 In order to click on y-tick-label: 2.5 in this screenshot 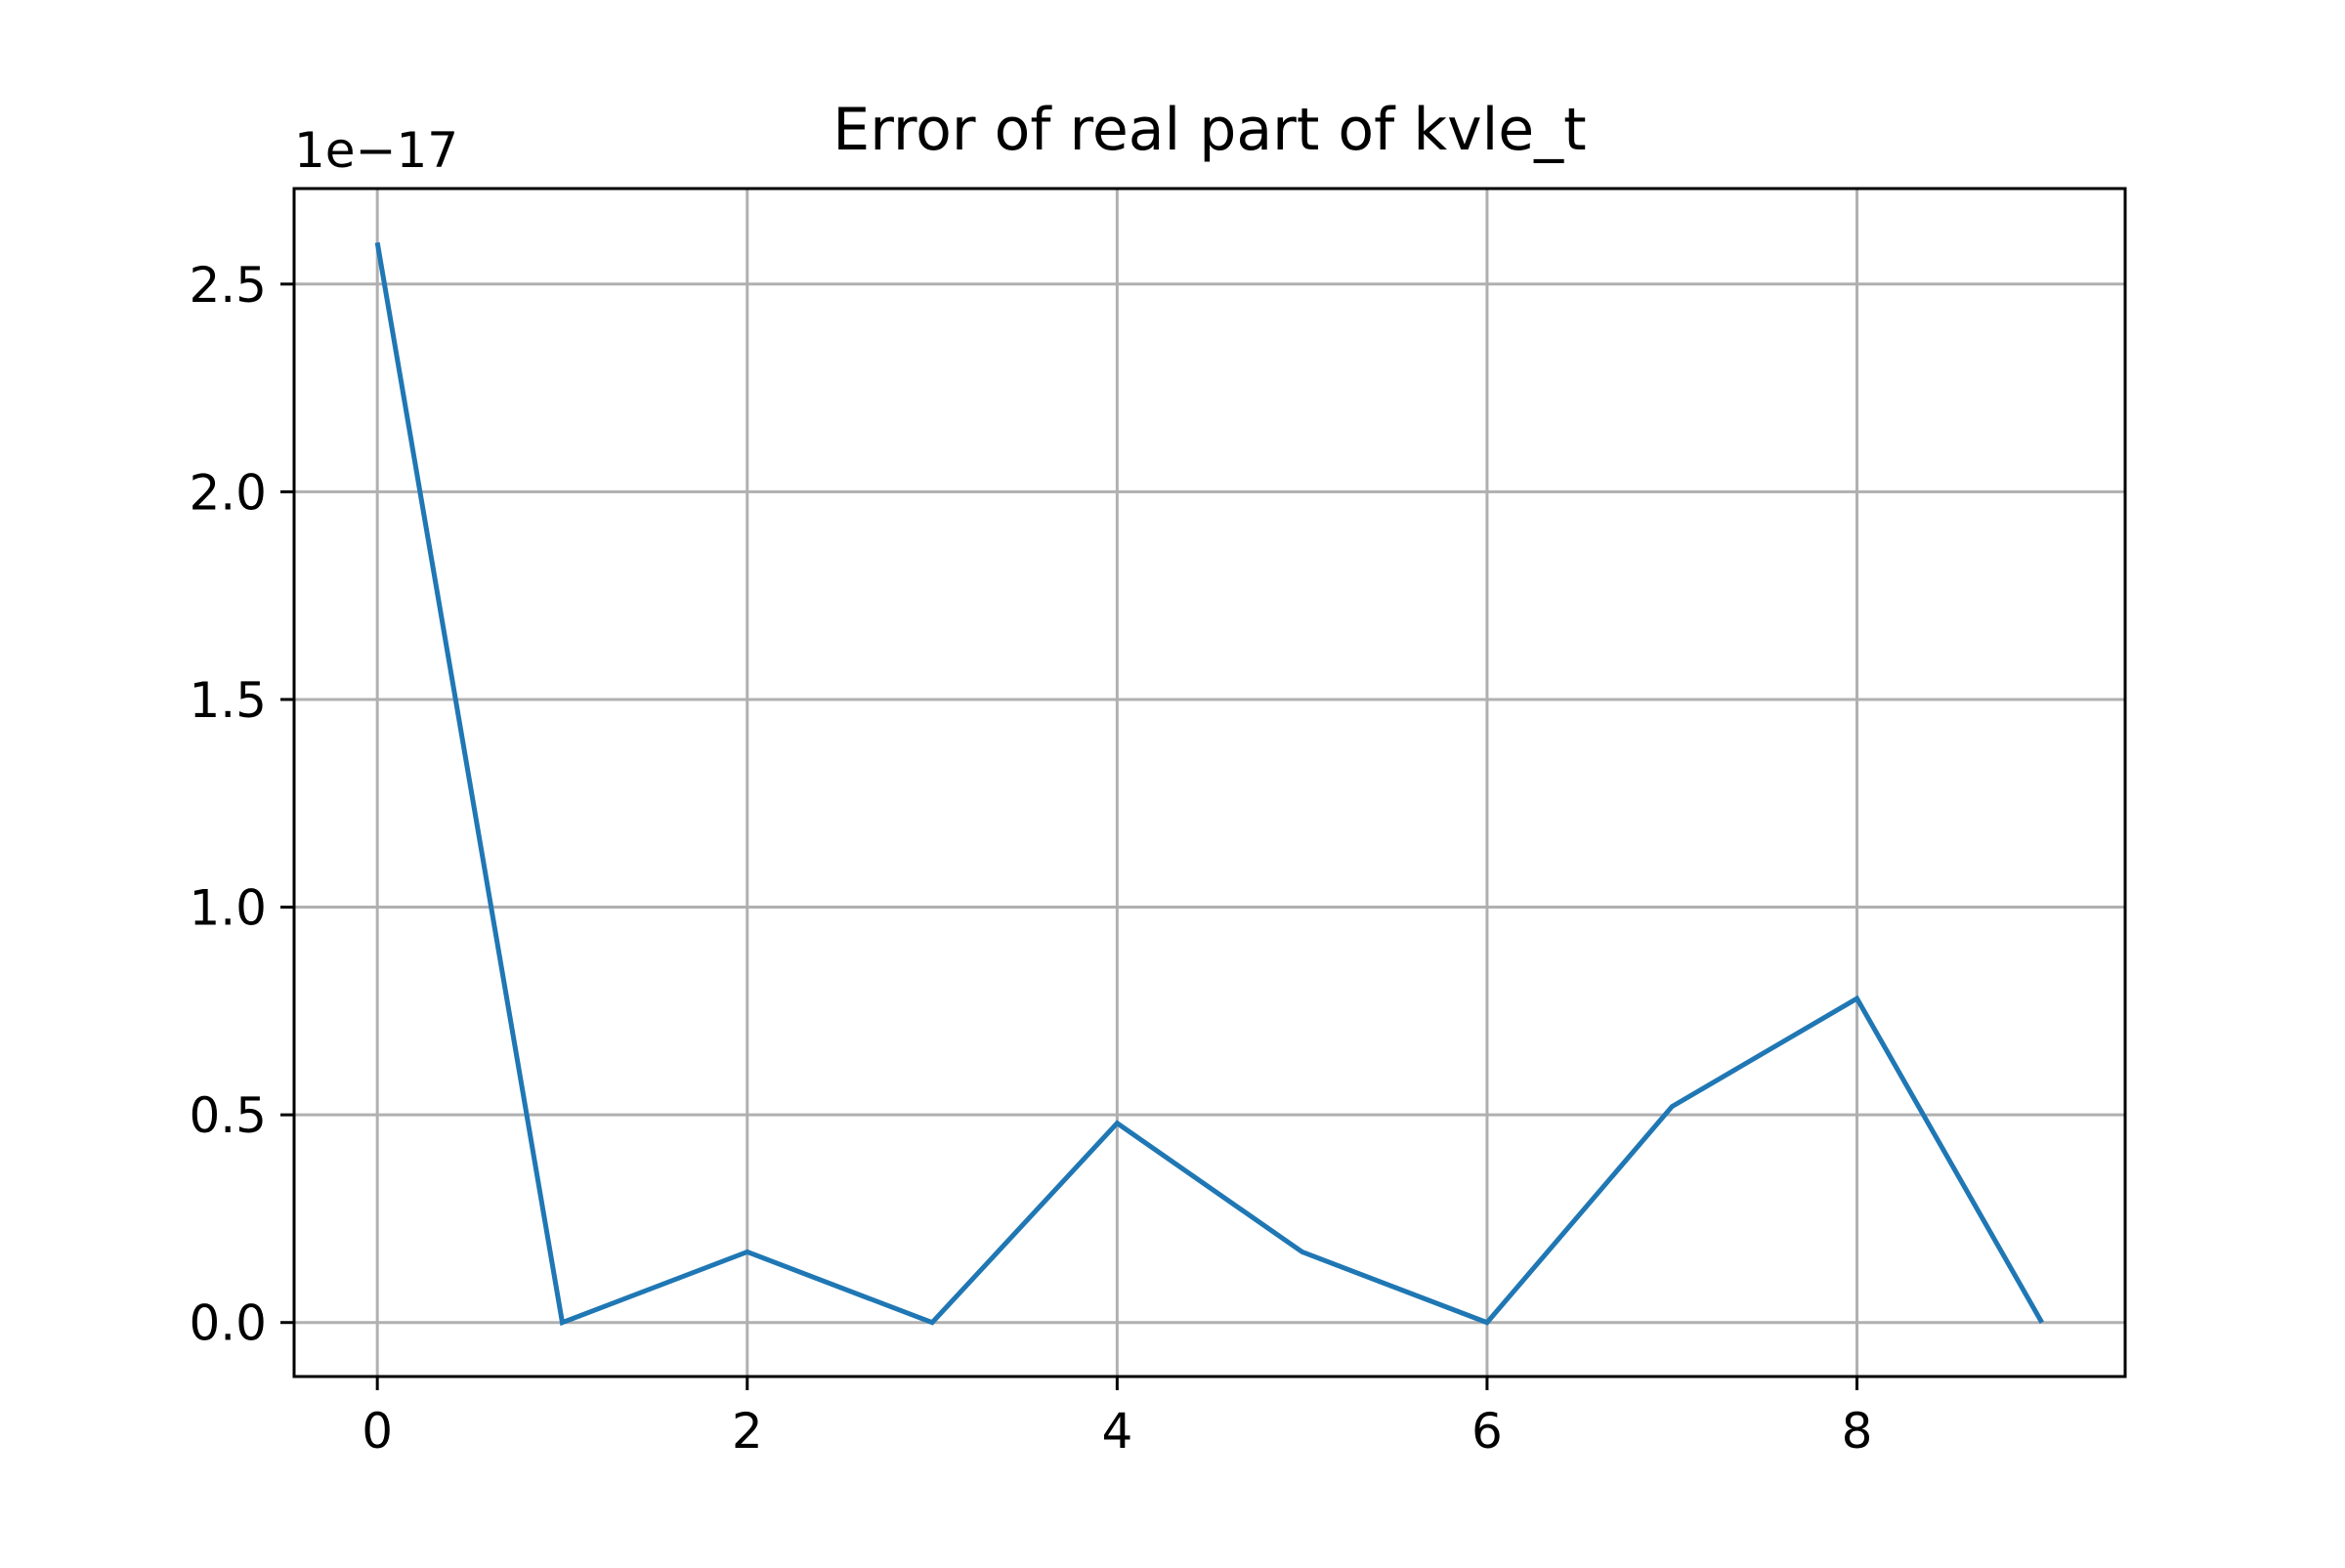, I will do `click(228, 285)`.